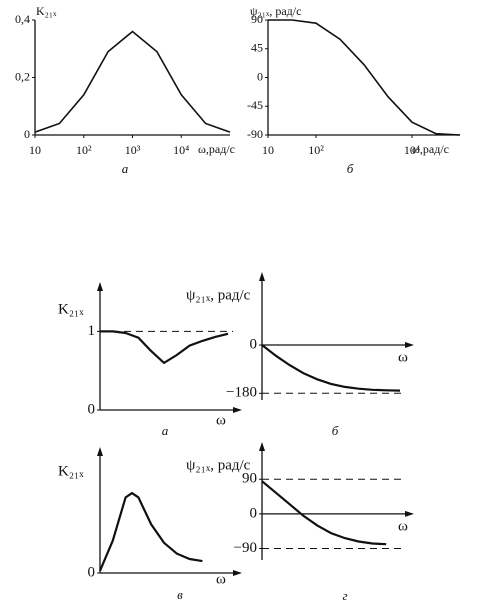 This screenshot has width=479, height=607. Describe the element at coordinates (241, 393) in the screenshot. I see `y-tick-label: −180` at that location.